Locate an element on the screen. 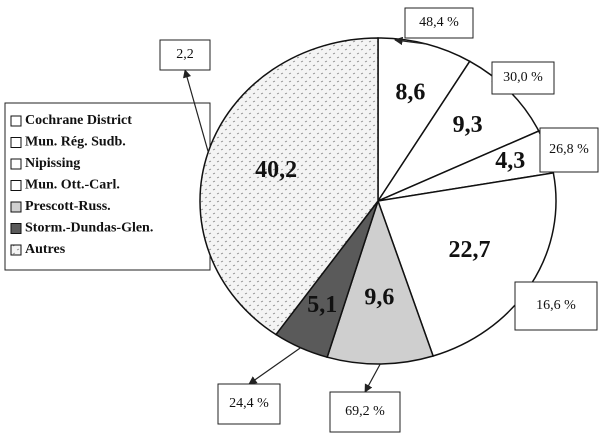 The image size is (599, 441). callout-label: 30,0 % is located at coordinates (523, 77).